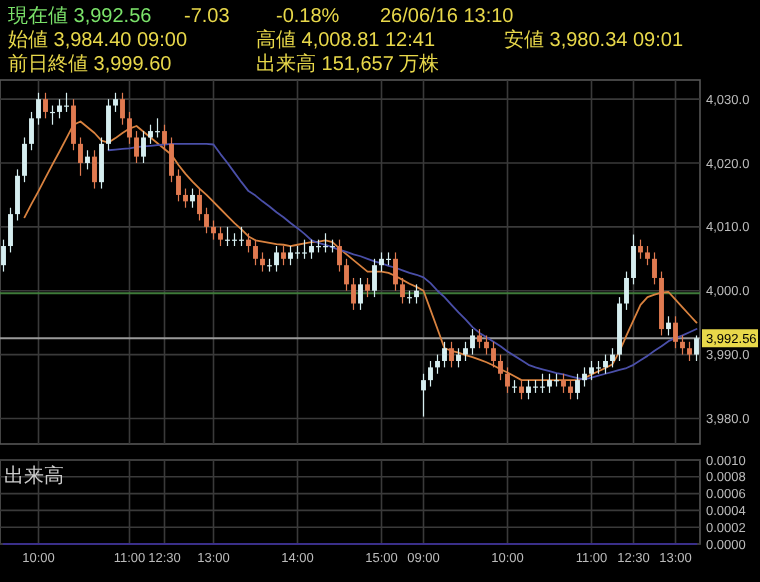  Describe the element at coordinates (207, 17) in the screenshot. I see `text: -7.03` at that location.